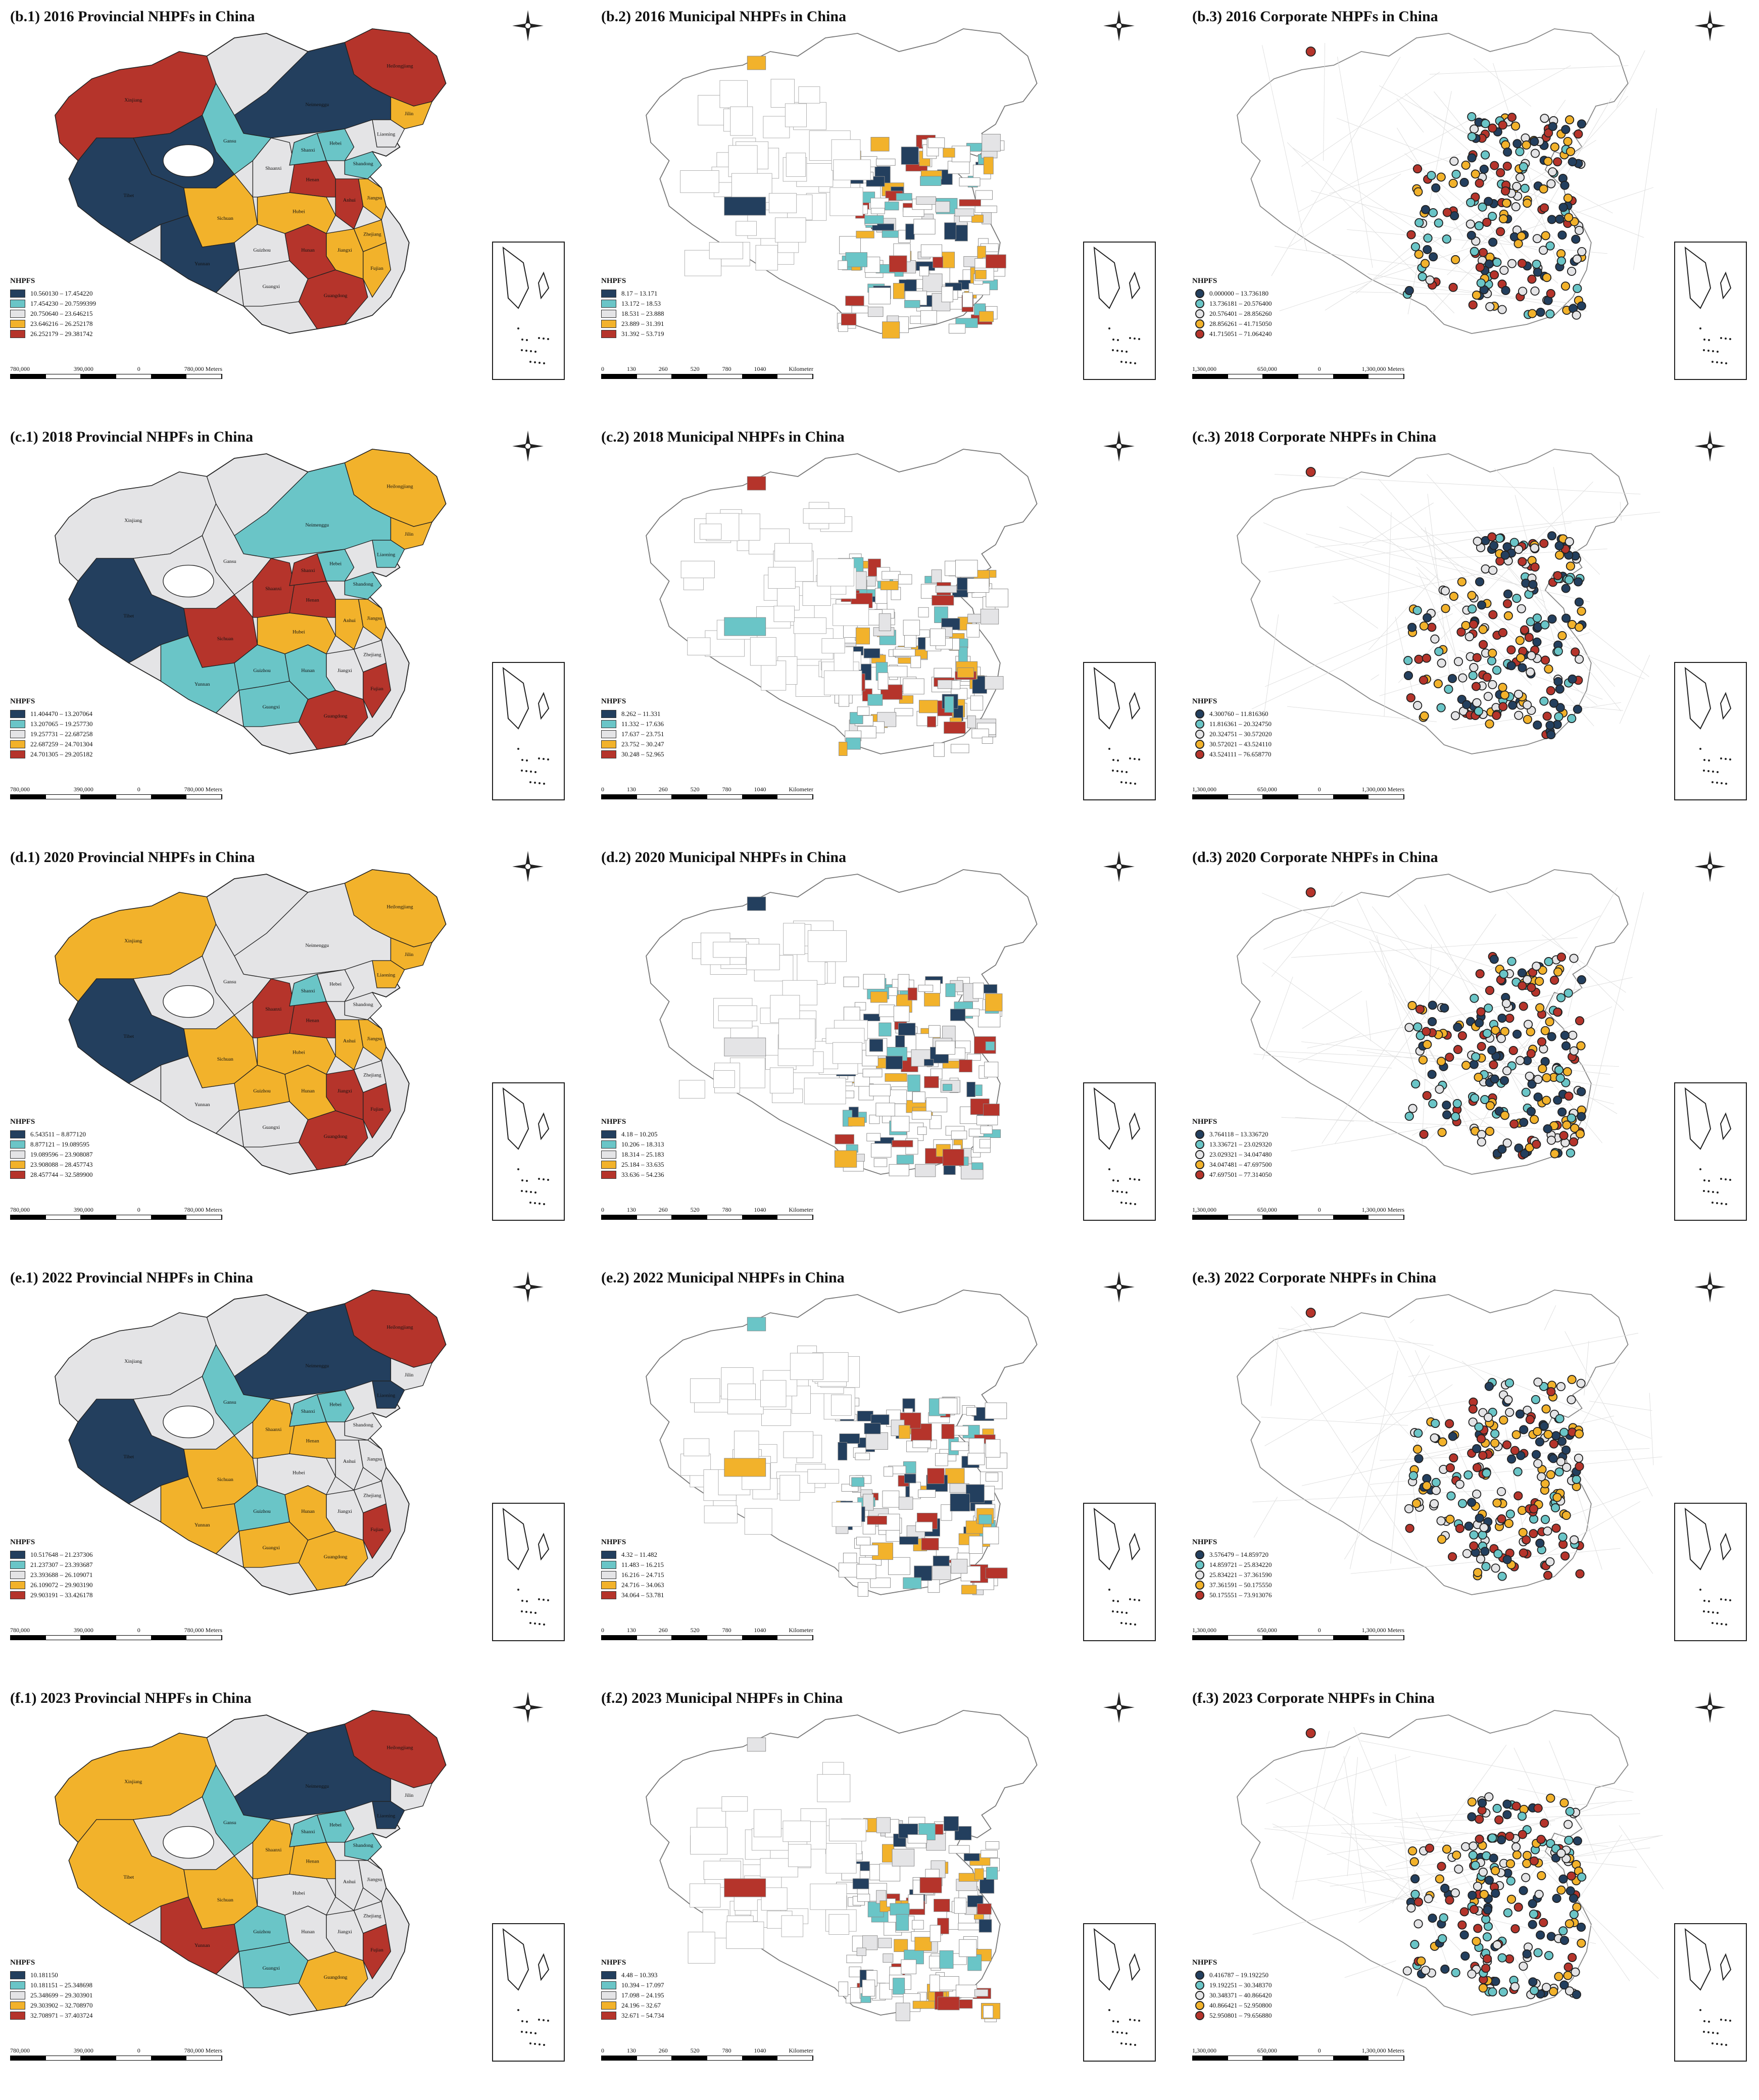  Describe the element at coordinates (229, 141) in the screenshot. I see `province-label: Gansu` at that location.